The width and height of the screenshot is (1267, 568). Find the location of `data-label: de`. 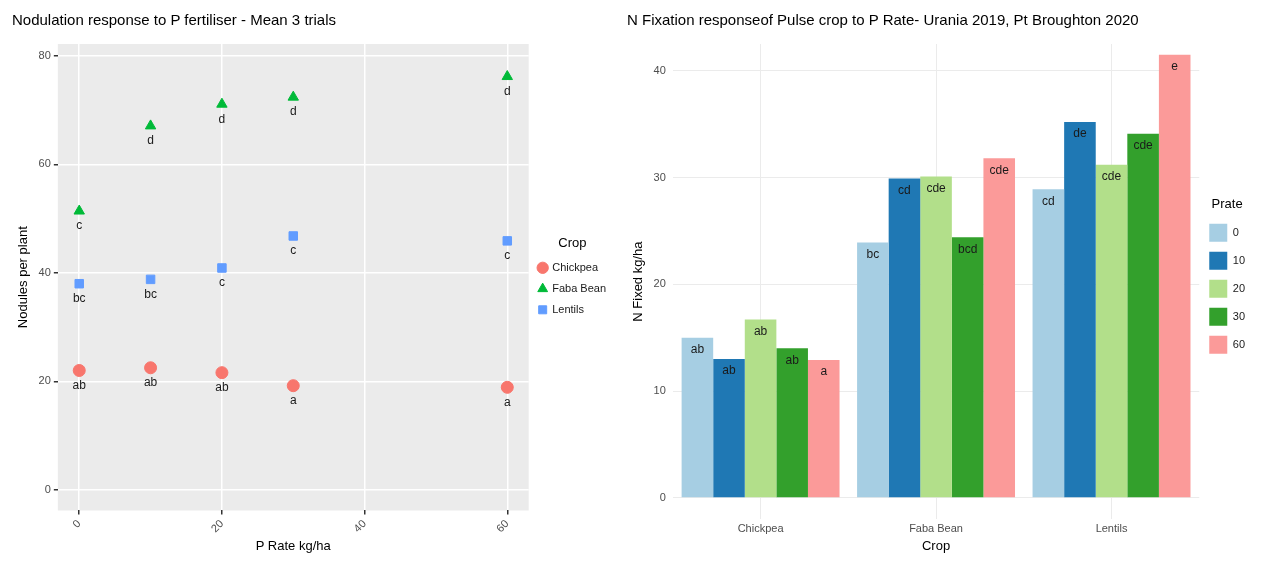

data-label: de is located at coordinates (1080, 133).